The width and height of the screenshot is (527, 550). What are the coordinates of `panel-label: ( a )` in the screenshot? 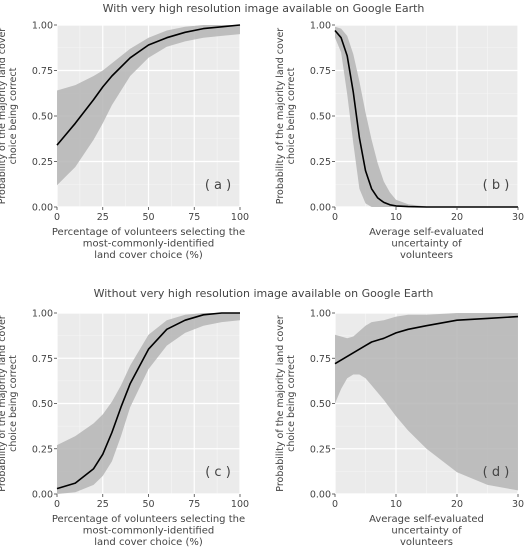 It's located at (218, 185).